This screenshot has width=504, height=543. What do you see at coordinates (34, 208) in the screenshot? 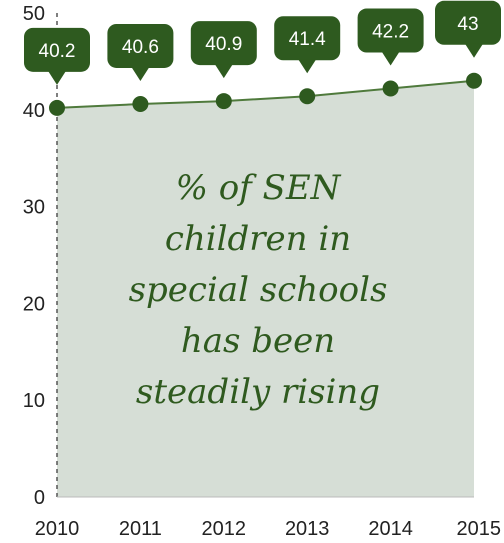
I see `y-tick-label: 30` at bounding box center [34, 208].